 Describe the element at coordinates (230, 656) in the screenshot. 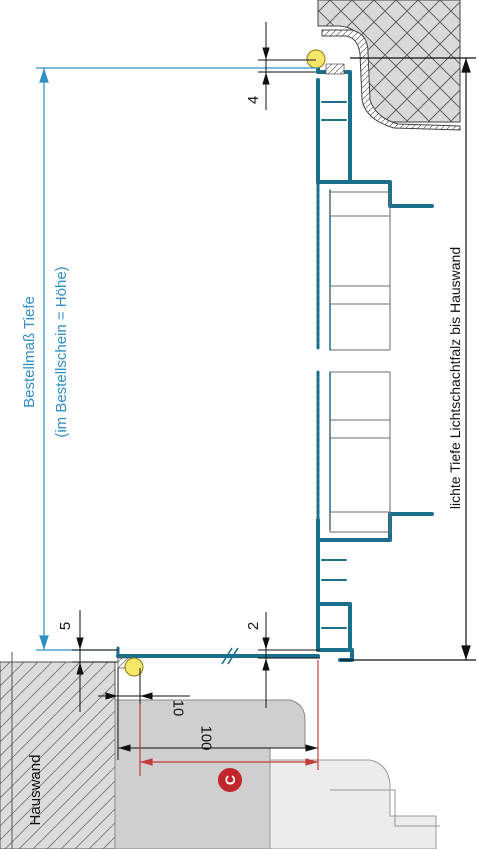

I see `break-symbol` at that location.